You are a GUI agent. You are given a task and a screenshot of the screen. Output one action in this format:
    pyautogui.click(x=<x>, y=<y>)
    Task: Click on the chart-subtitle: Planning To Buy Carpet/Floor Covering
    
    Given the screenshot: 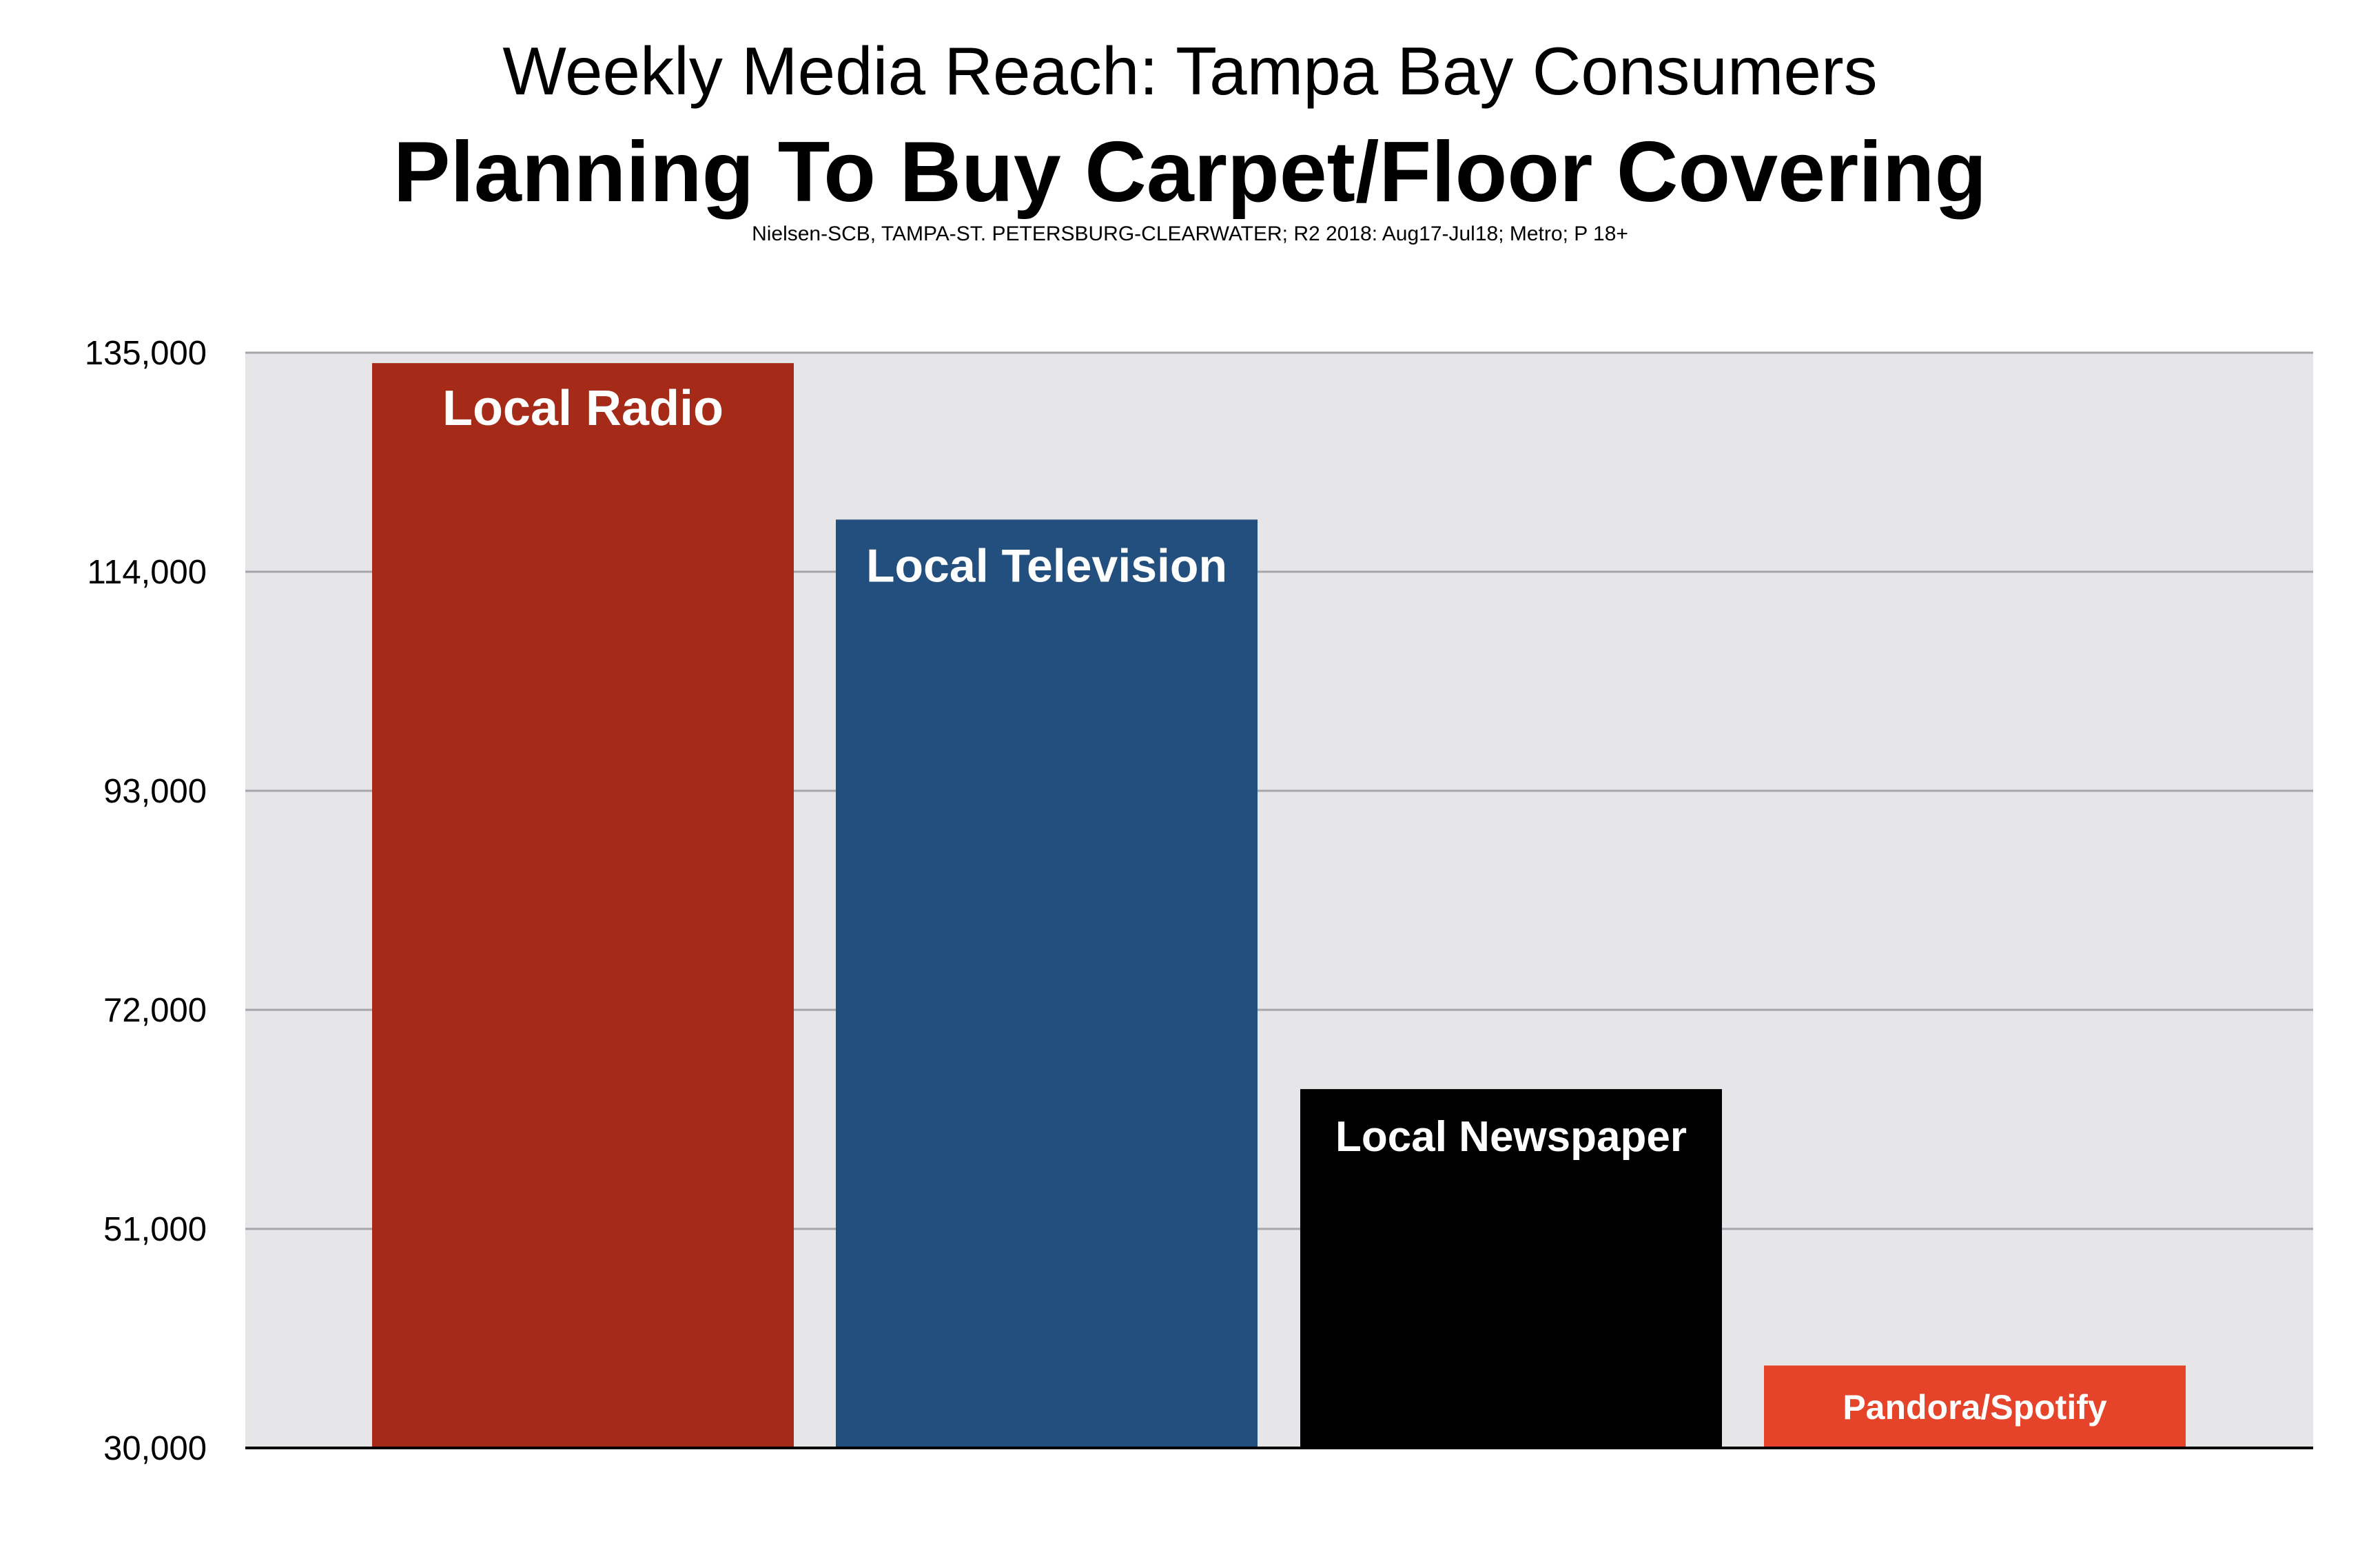 What is the action you would take?
    pyautogui.click(x=1190, y=172)
    